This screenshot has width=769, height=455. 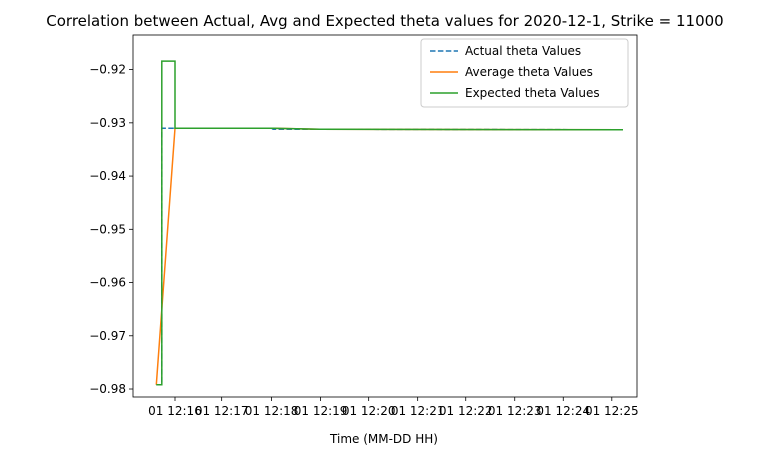 I want to click on x-tick-label: 01 12:17, so click(x=222, y=411).